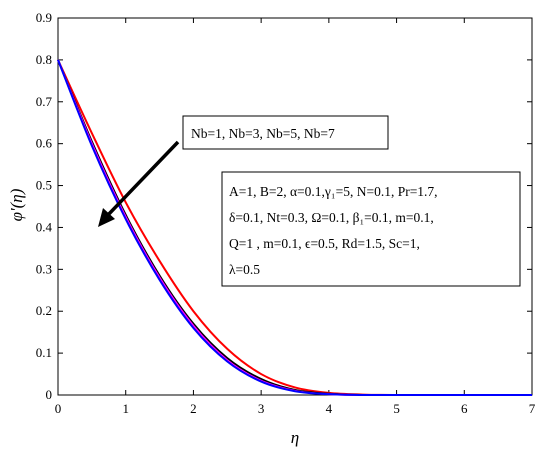  What do you see at coordinates (532, 408) in the screenshot?
I see `x-tick-label: 7` at bounding box center [532, 408].